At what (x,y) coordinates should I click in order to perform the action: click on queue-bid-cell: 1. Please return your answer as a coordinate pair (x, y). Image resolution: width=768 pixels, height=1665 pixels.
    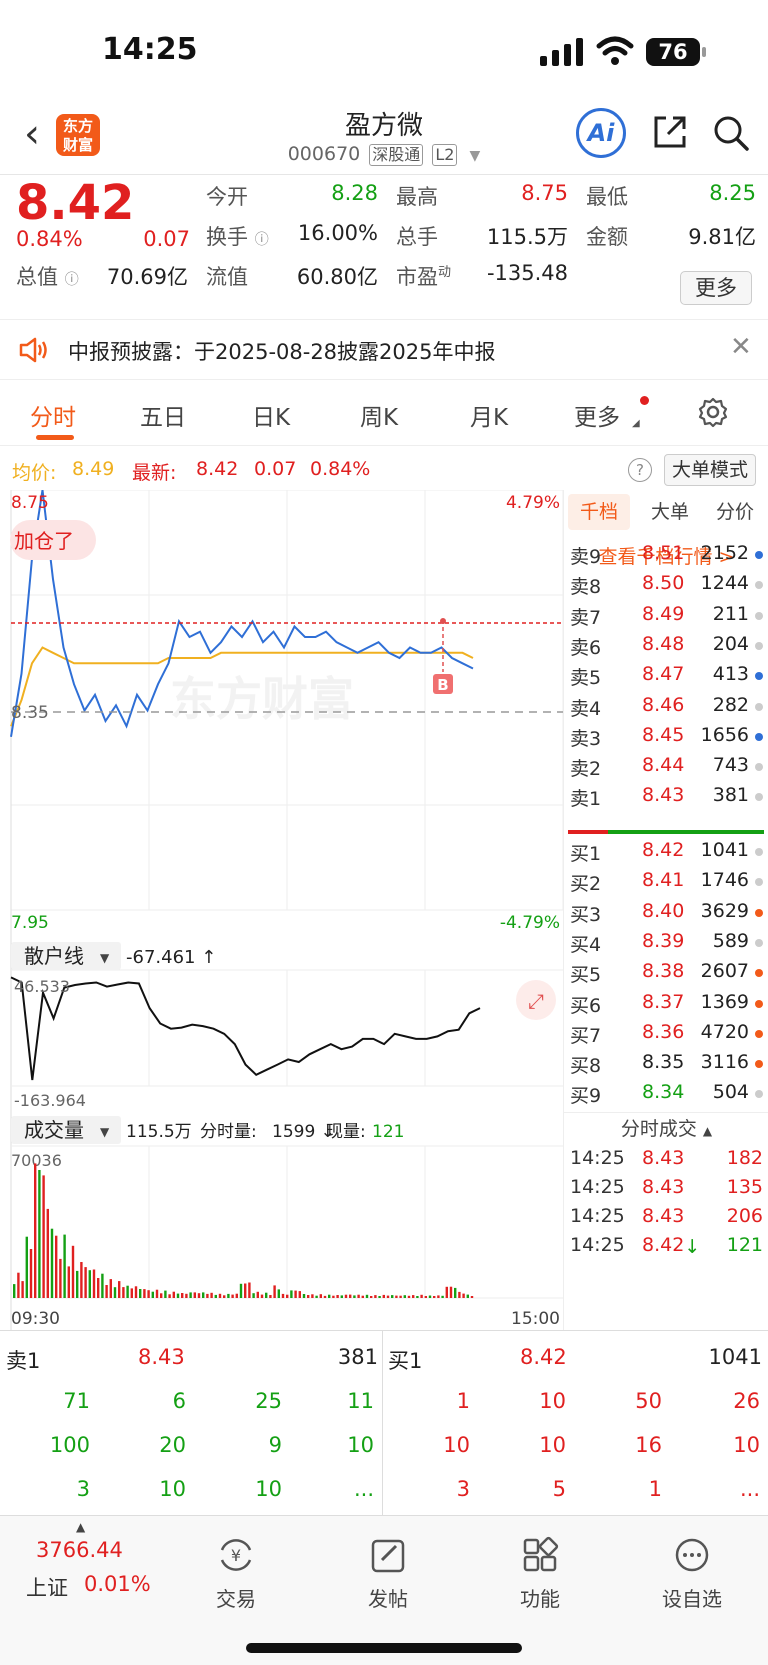
    Looking at the image, I should click on (463, 1401).